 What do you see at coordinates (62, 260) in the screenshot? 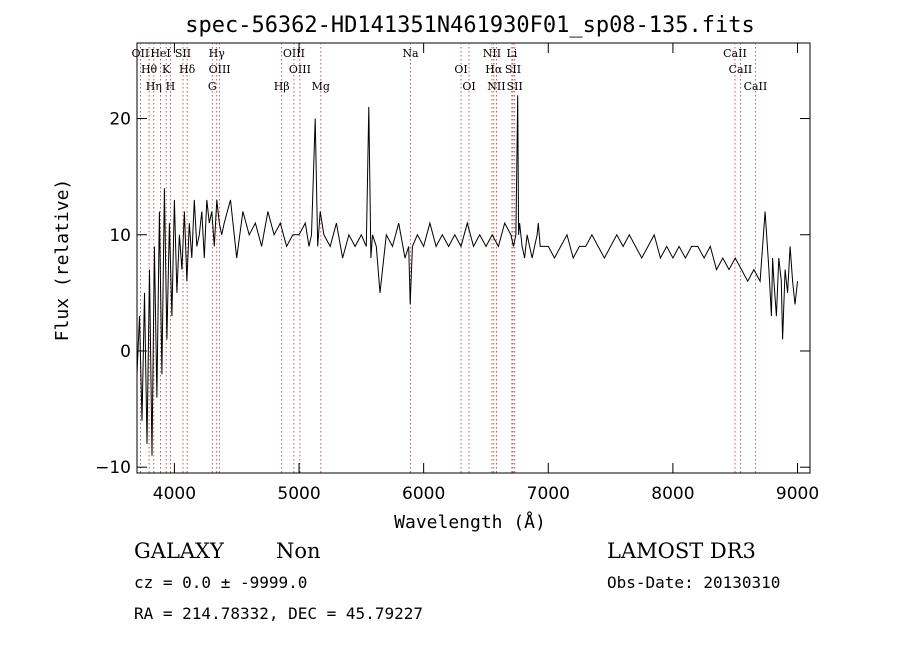
I see `y-axis-label: Flux (relative)` at bounding box center [62, 260].